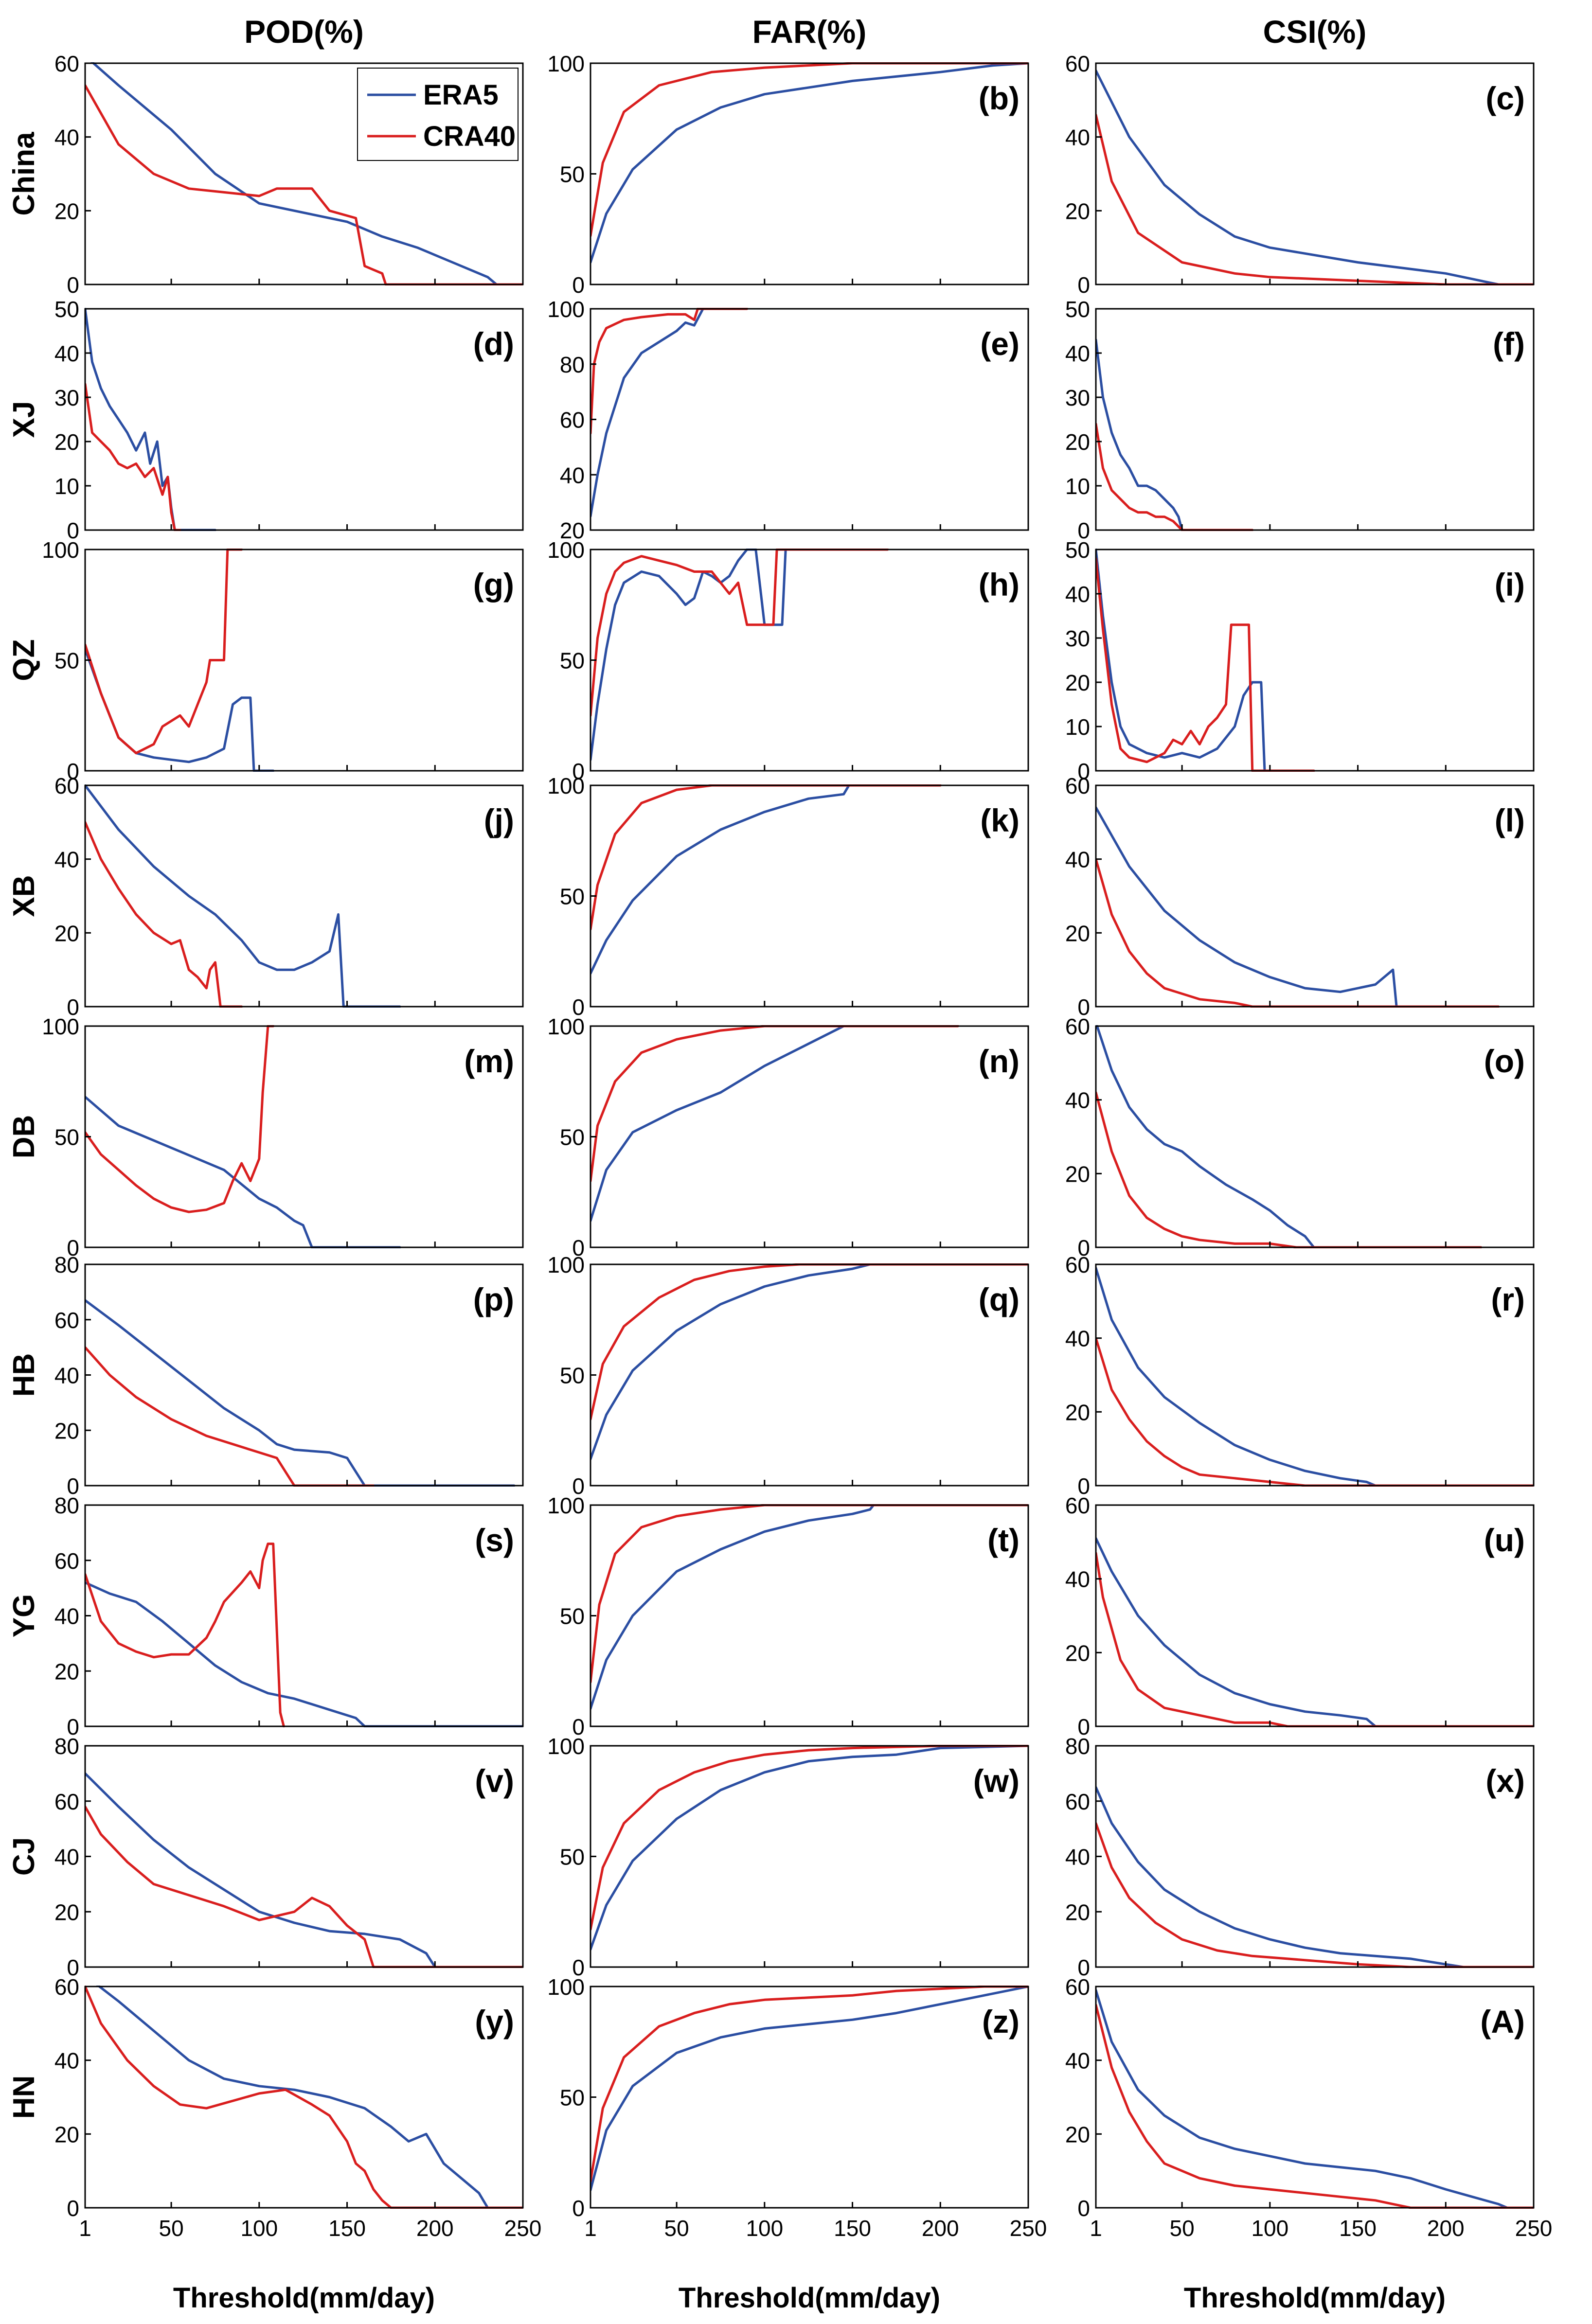 The height and width of the screenshot is (2324, 1592). Describe the element at coordinates (1077, 1801) in the screenshot. I see `ytick-label-x-60: 60` at that location.